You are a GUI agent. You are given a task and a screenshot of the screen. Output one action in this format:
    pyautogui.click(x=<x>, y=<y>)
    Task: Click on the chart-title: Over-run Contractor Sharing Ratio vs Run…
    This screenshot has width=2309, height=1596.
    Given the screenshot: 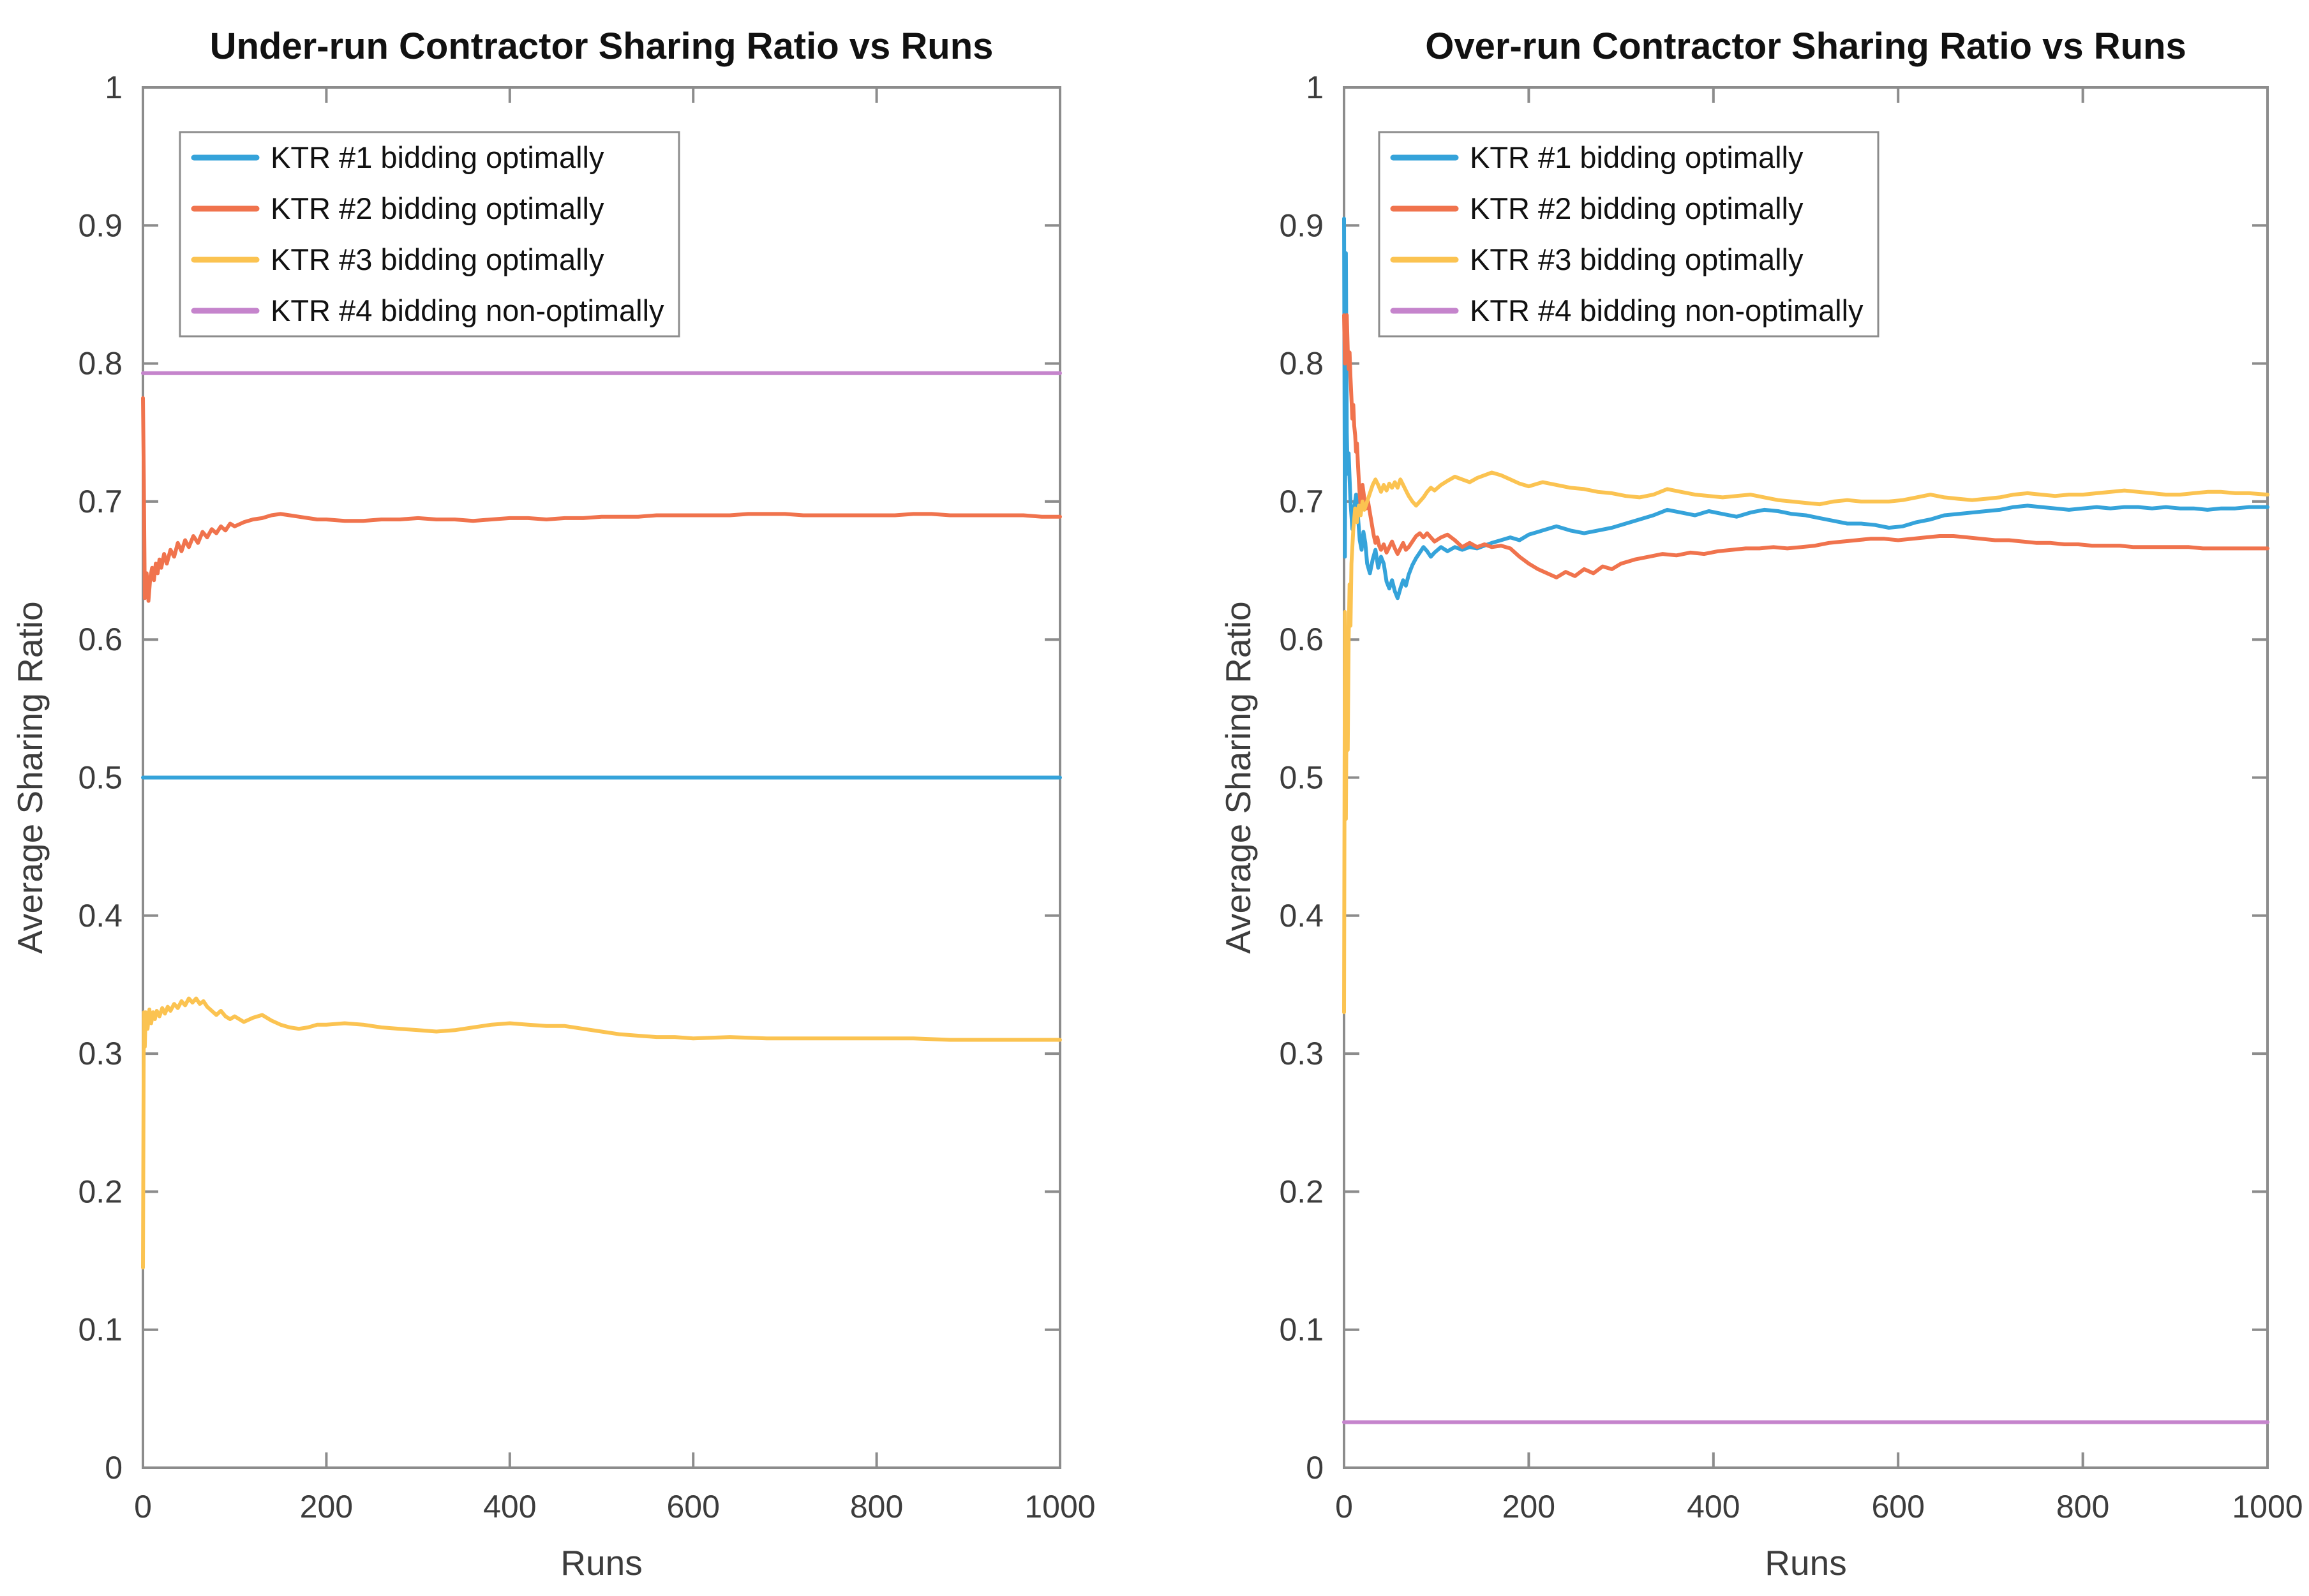 What is the action you would take?
    pyautogui.click(x=1806, y=47)
    